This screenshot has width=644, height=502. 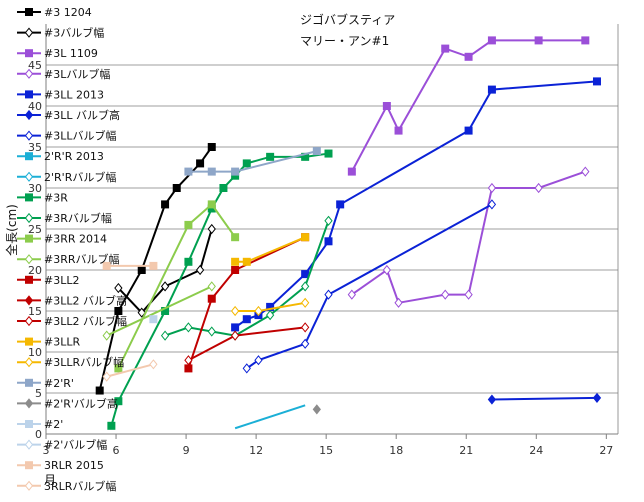 What do you see at coordinates (80, 486) in the screenshot?
I see `legend-label: 3RLRバルブ幅` at bounding box center [80, 486].